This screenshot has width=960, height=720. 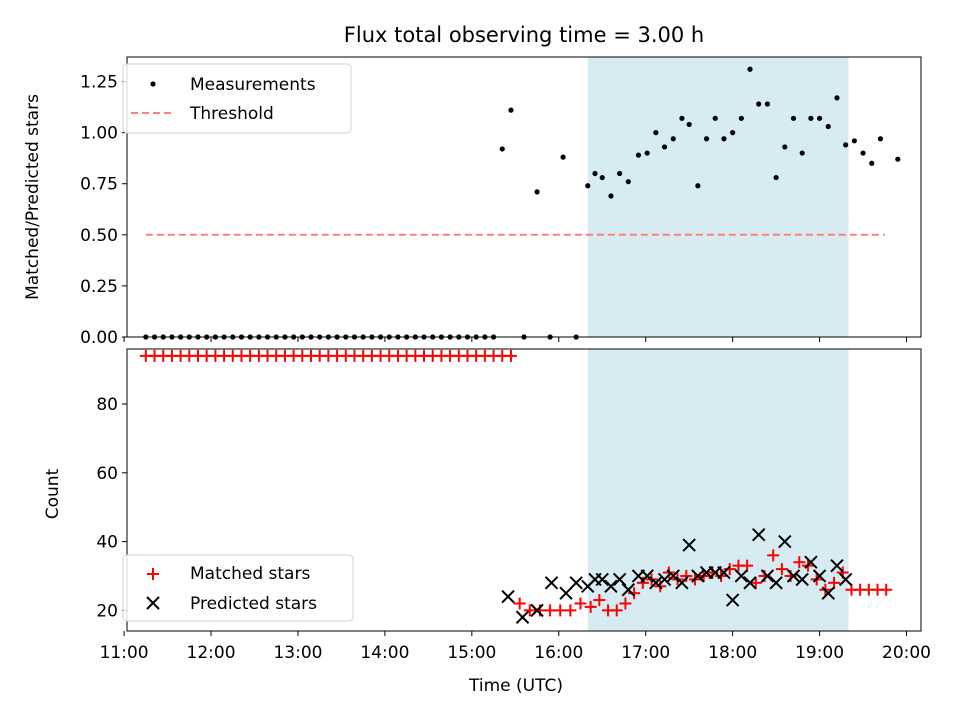 I want to click on y-tick-label: 1.00, so click(x=99, y=134).